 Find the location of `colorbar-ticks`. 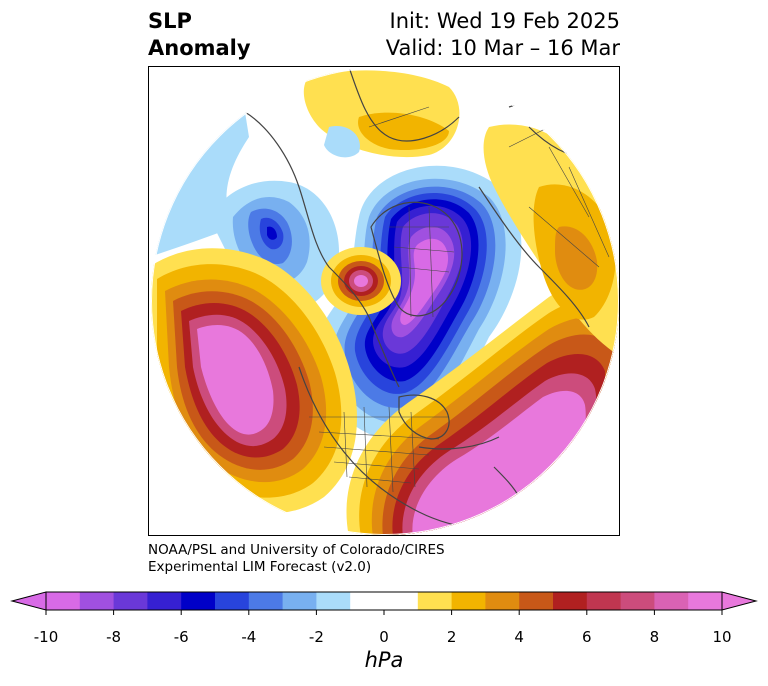

colorbar-ticks is located at coordinates (384, 612).